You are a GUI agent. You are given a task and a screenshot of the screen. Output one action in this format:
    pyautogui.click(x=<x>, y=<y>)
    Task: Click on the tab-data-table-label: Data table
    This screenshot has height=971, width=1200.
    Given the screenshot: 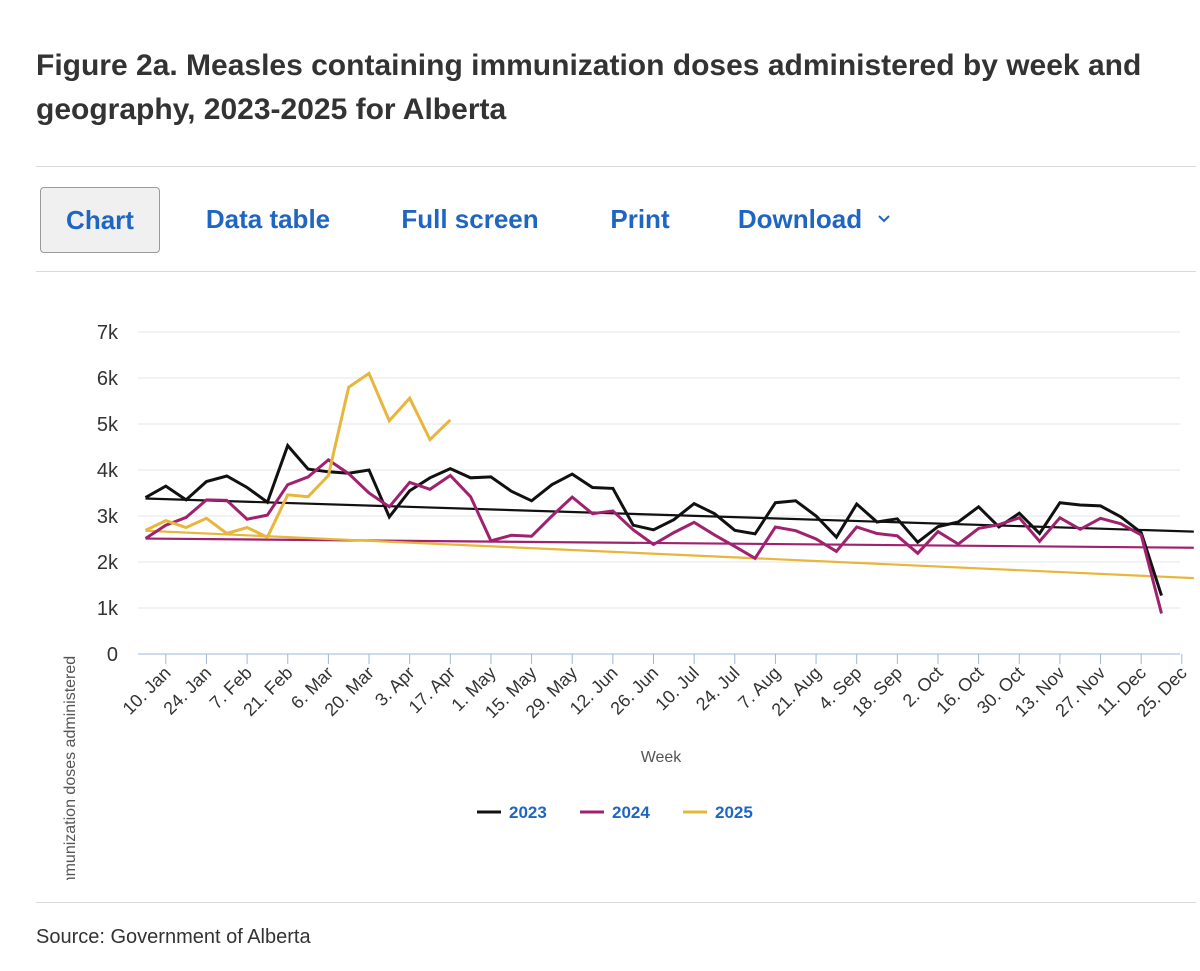 What is the action you would take?
    pyautogui.click(x=268, y=218)
    